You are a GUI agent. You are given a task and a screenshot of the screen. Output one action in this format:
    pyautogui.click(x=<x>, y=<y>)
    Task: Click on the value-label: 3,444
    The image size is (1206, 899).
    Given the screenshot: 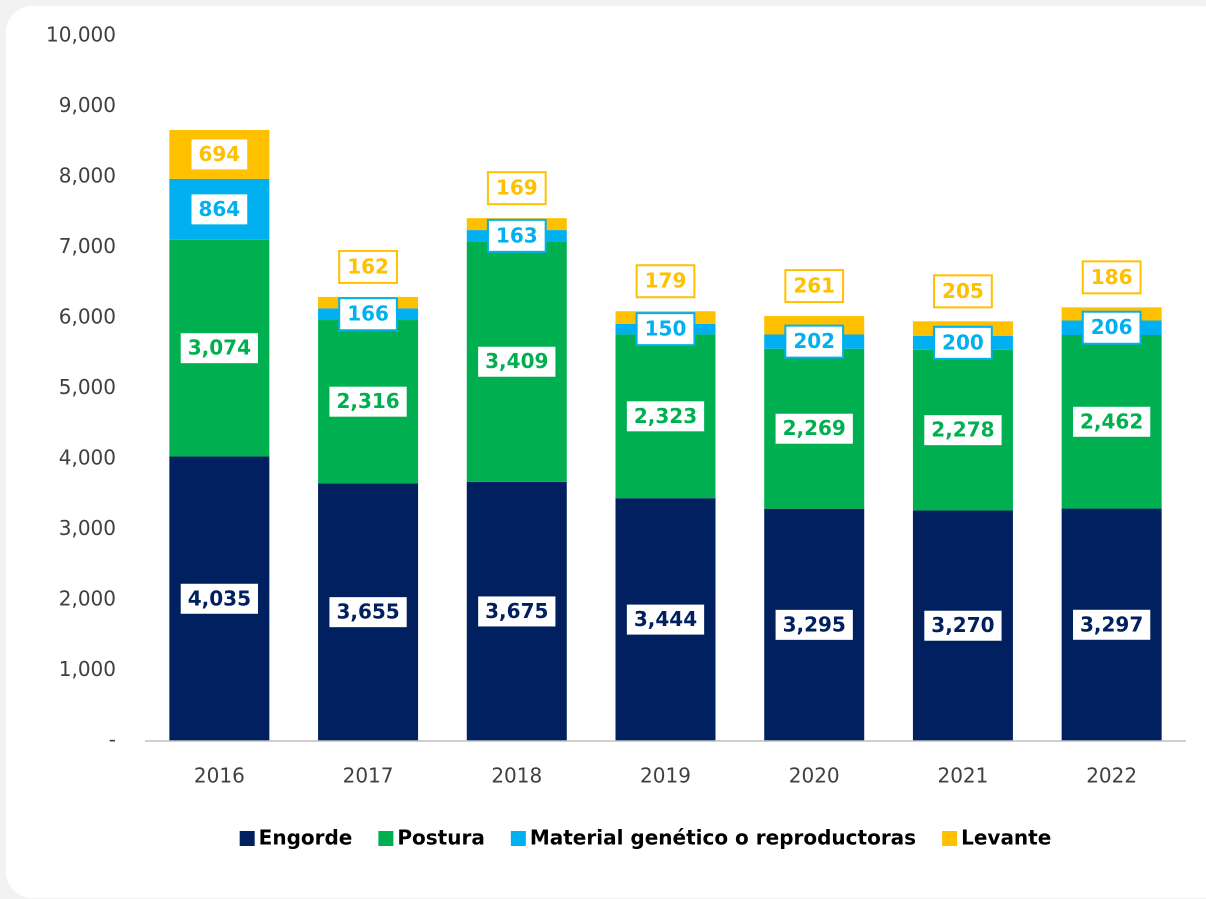 What is the action you would take?
    pyautogui.click(x=665, y=619)
    